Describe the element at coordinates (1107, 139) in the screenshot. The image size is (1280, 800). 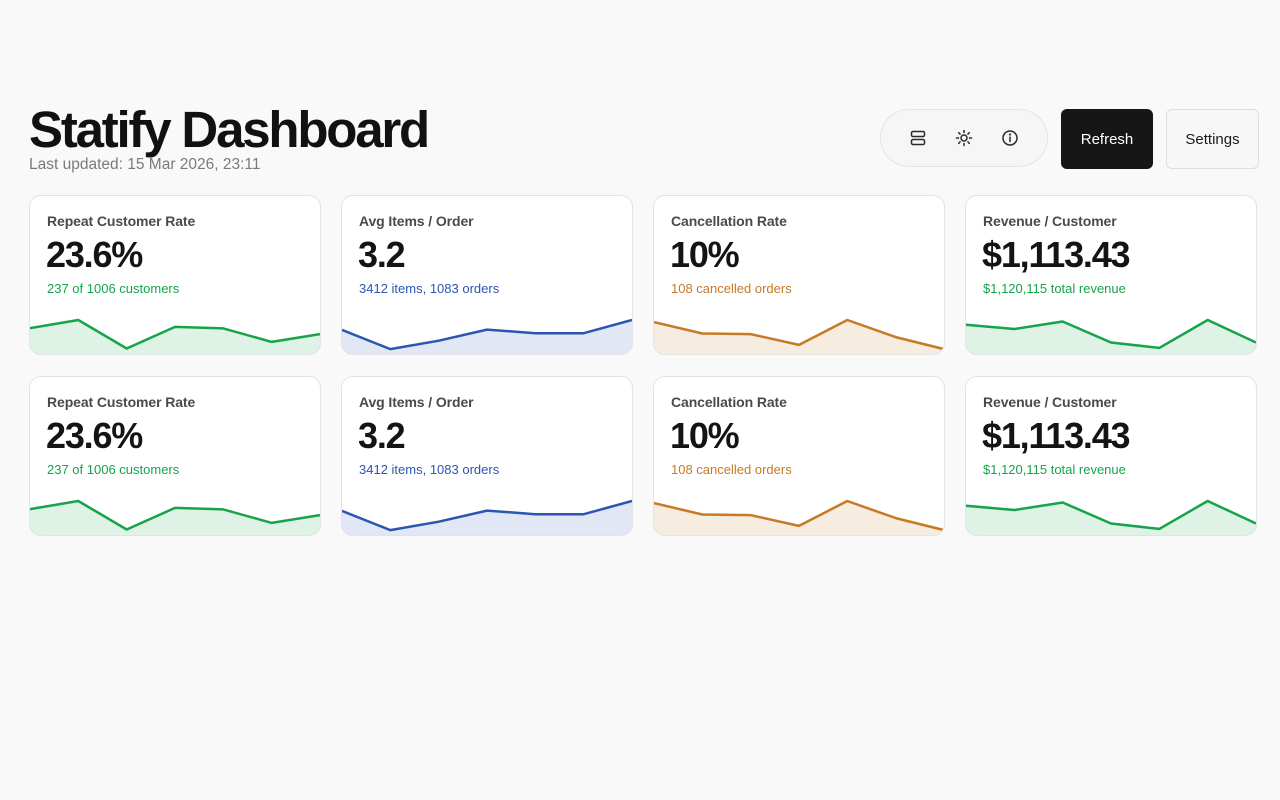
I see `refresh-button: Refresh` at that location.